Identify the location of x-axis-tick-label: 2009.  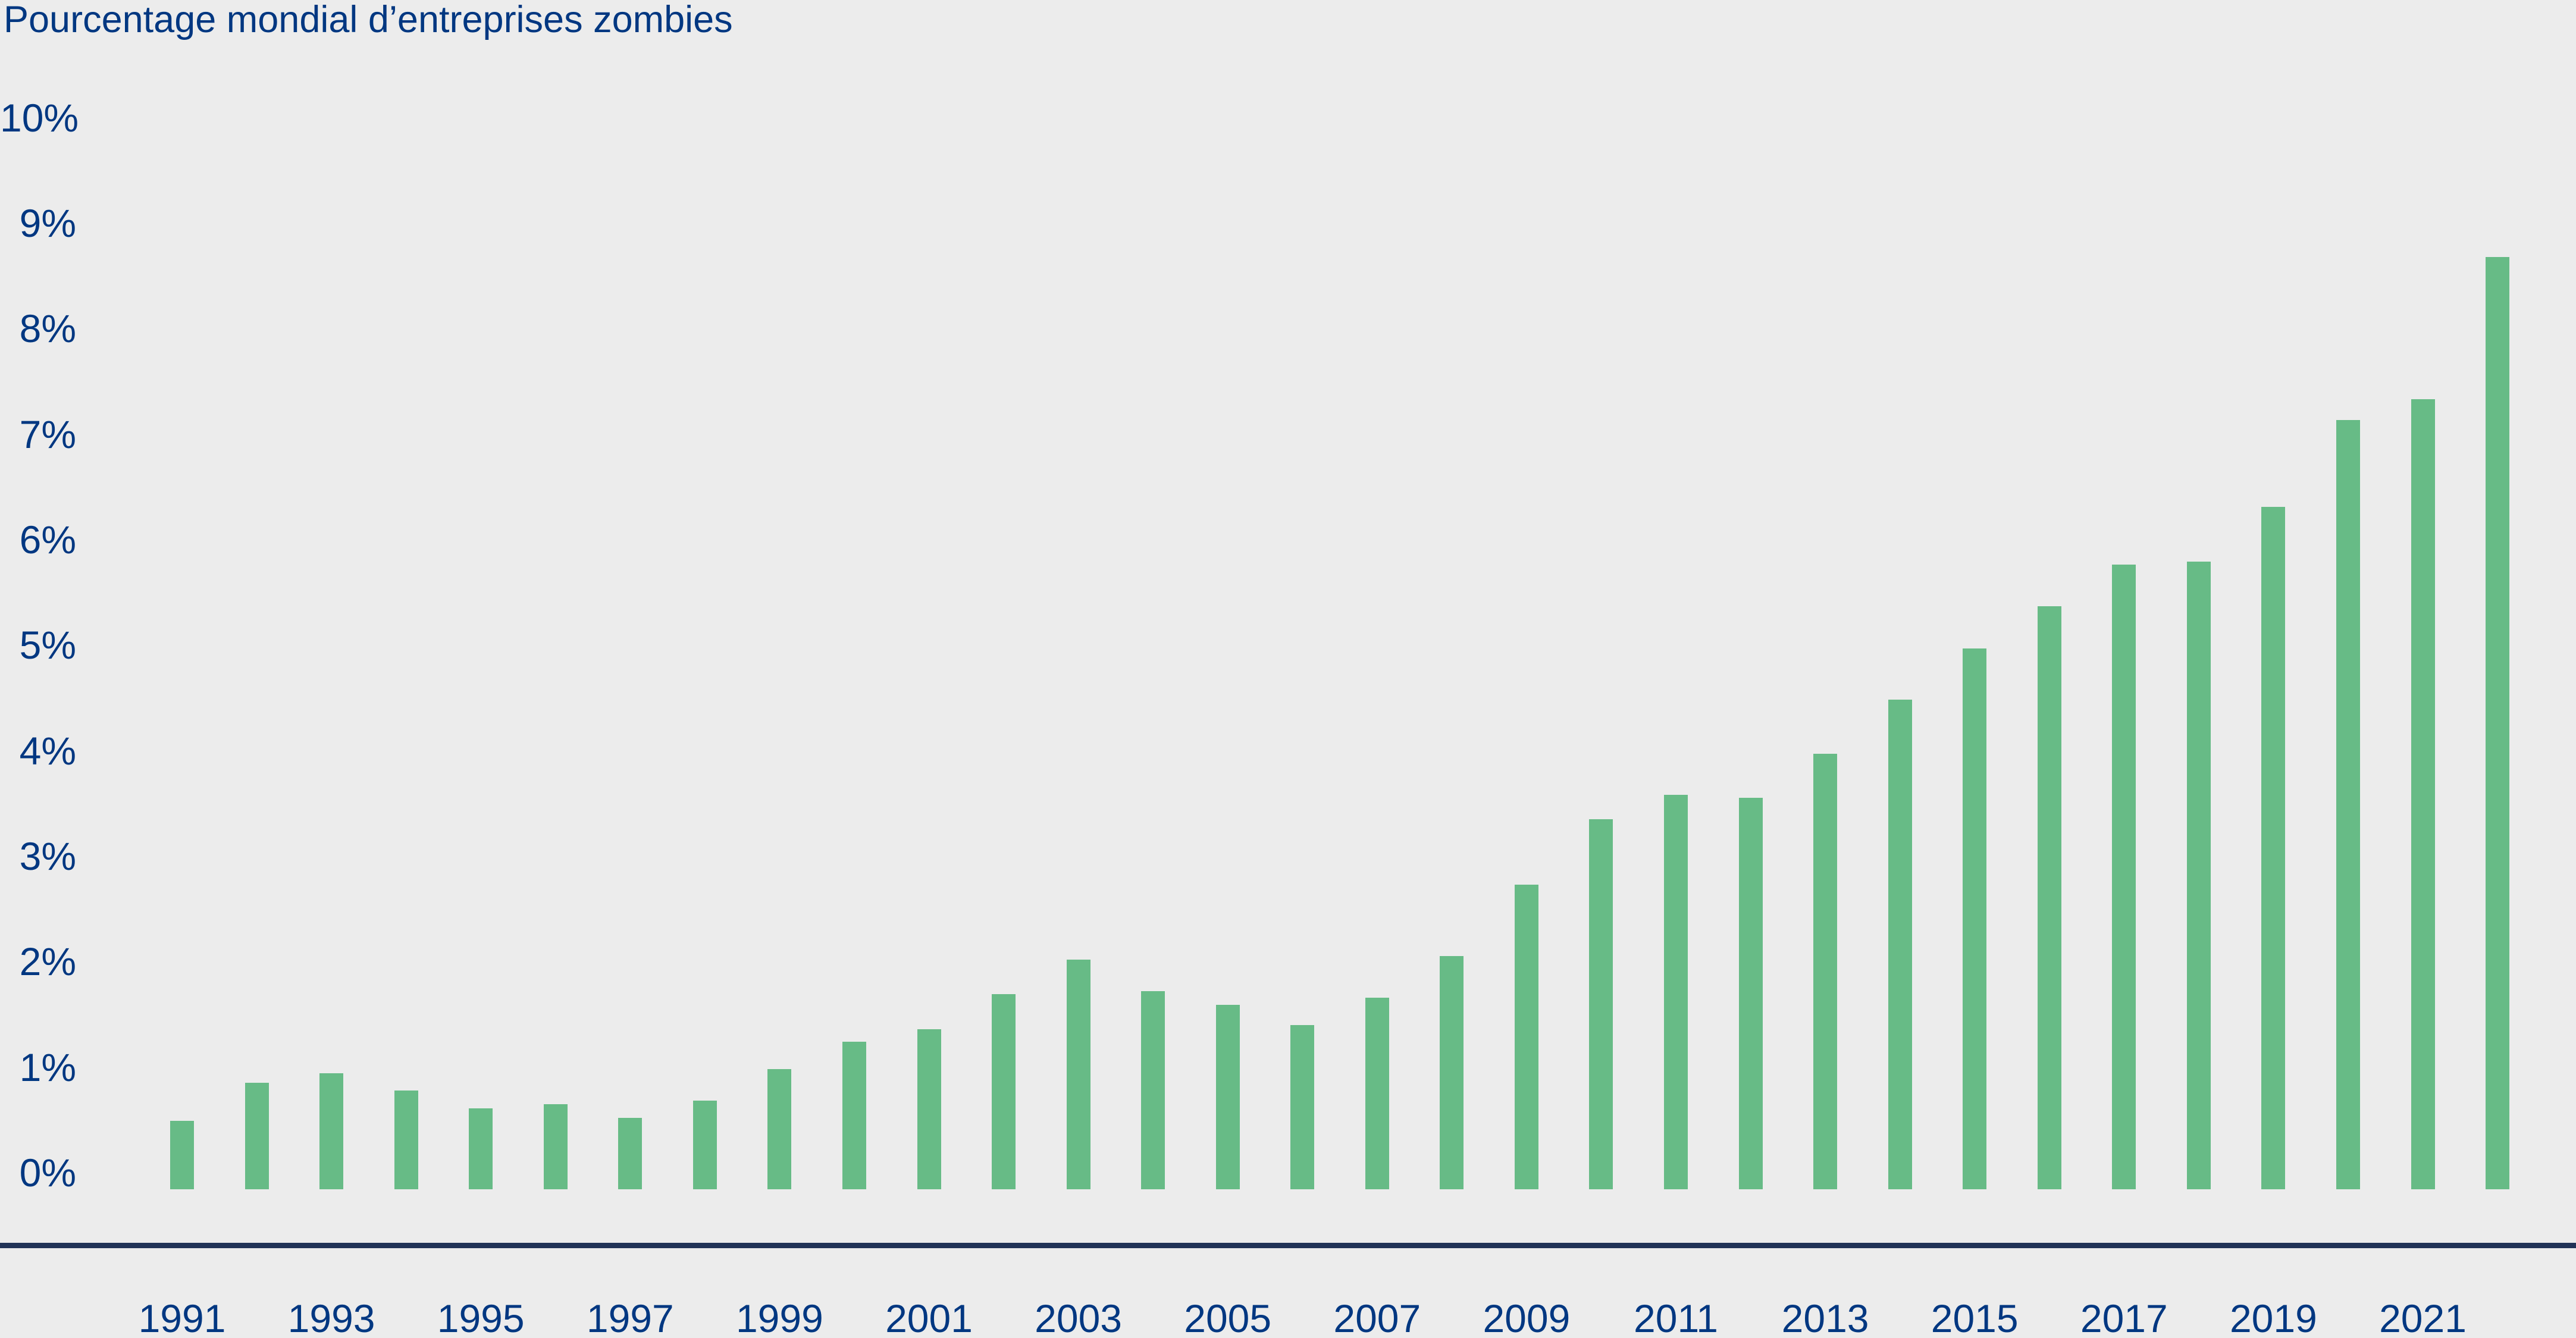
(1527, 1317).